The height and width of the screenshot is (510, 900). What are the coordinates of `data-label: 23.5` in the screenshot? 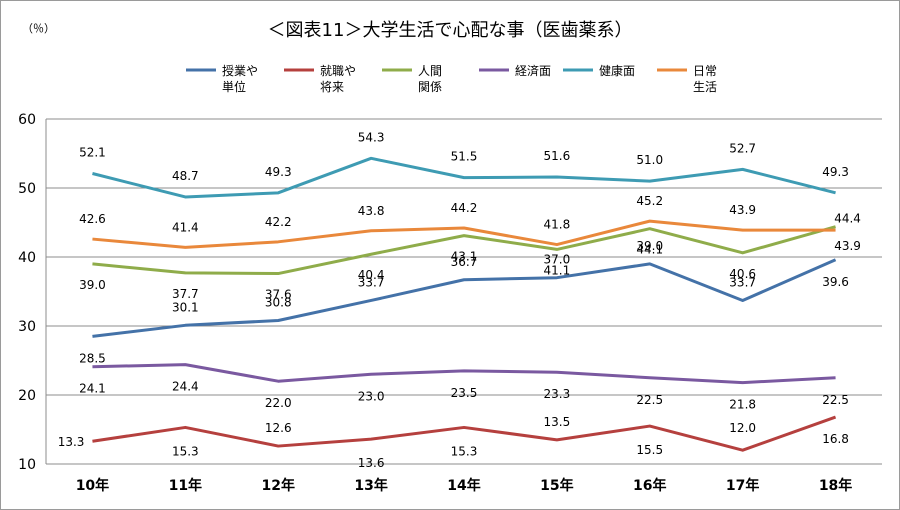 It's located at (464, 393).